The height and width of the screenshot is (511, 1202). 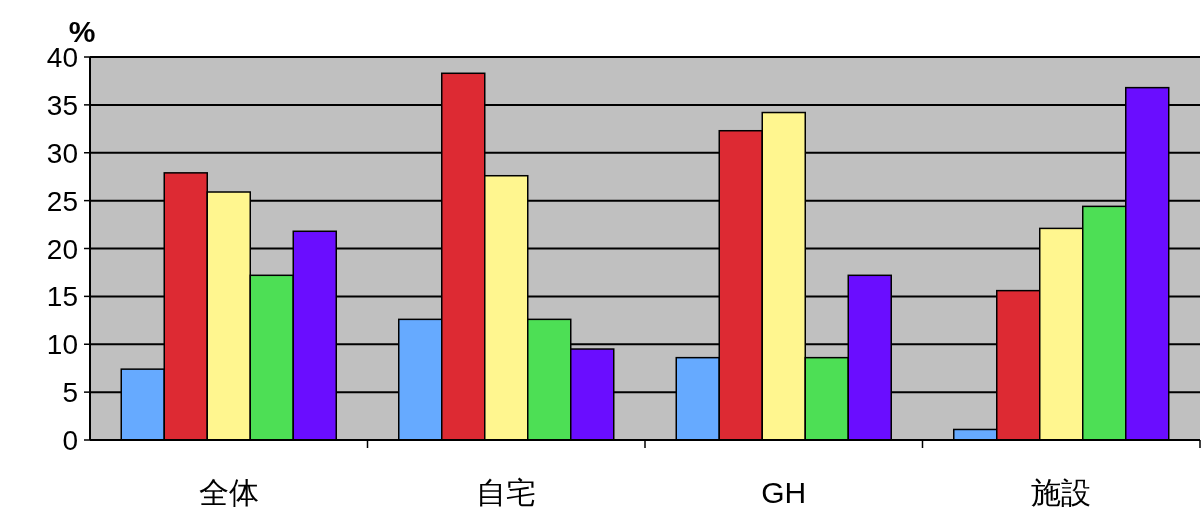 What do you see at coordinates (1061, 492) in the screenshot?
I see `x-tick-label: 施設` at bounding box center [1061, 492].